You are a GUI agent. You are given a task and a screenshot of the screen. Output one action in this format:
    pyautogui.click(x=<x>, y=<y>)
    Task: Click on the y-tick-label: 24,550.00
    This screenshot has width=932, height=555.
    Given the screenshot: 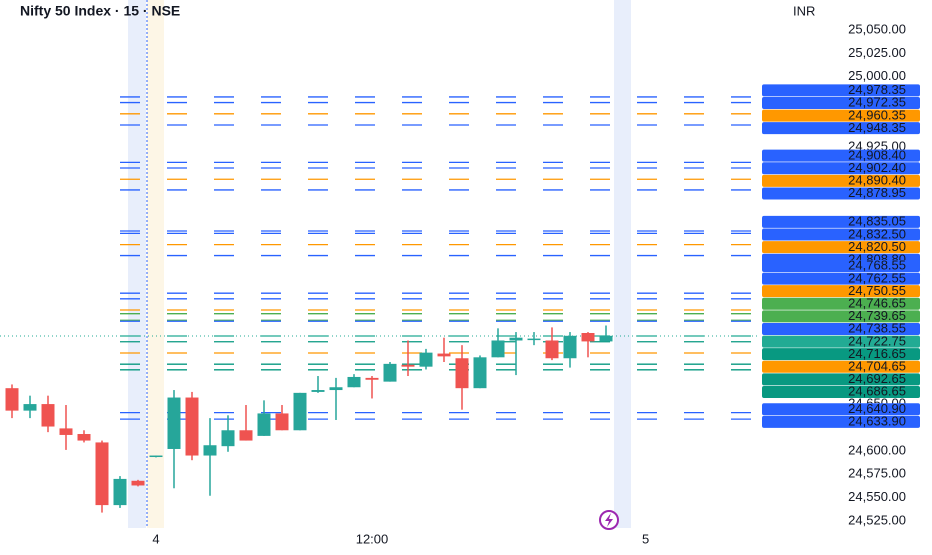 What is the action you would take?
    pyautogui.click(x=877, y=496)
    